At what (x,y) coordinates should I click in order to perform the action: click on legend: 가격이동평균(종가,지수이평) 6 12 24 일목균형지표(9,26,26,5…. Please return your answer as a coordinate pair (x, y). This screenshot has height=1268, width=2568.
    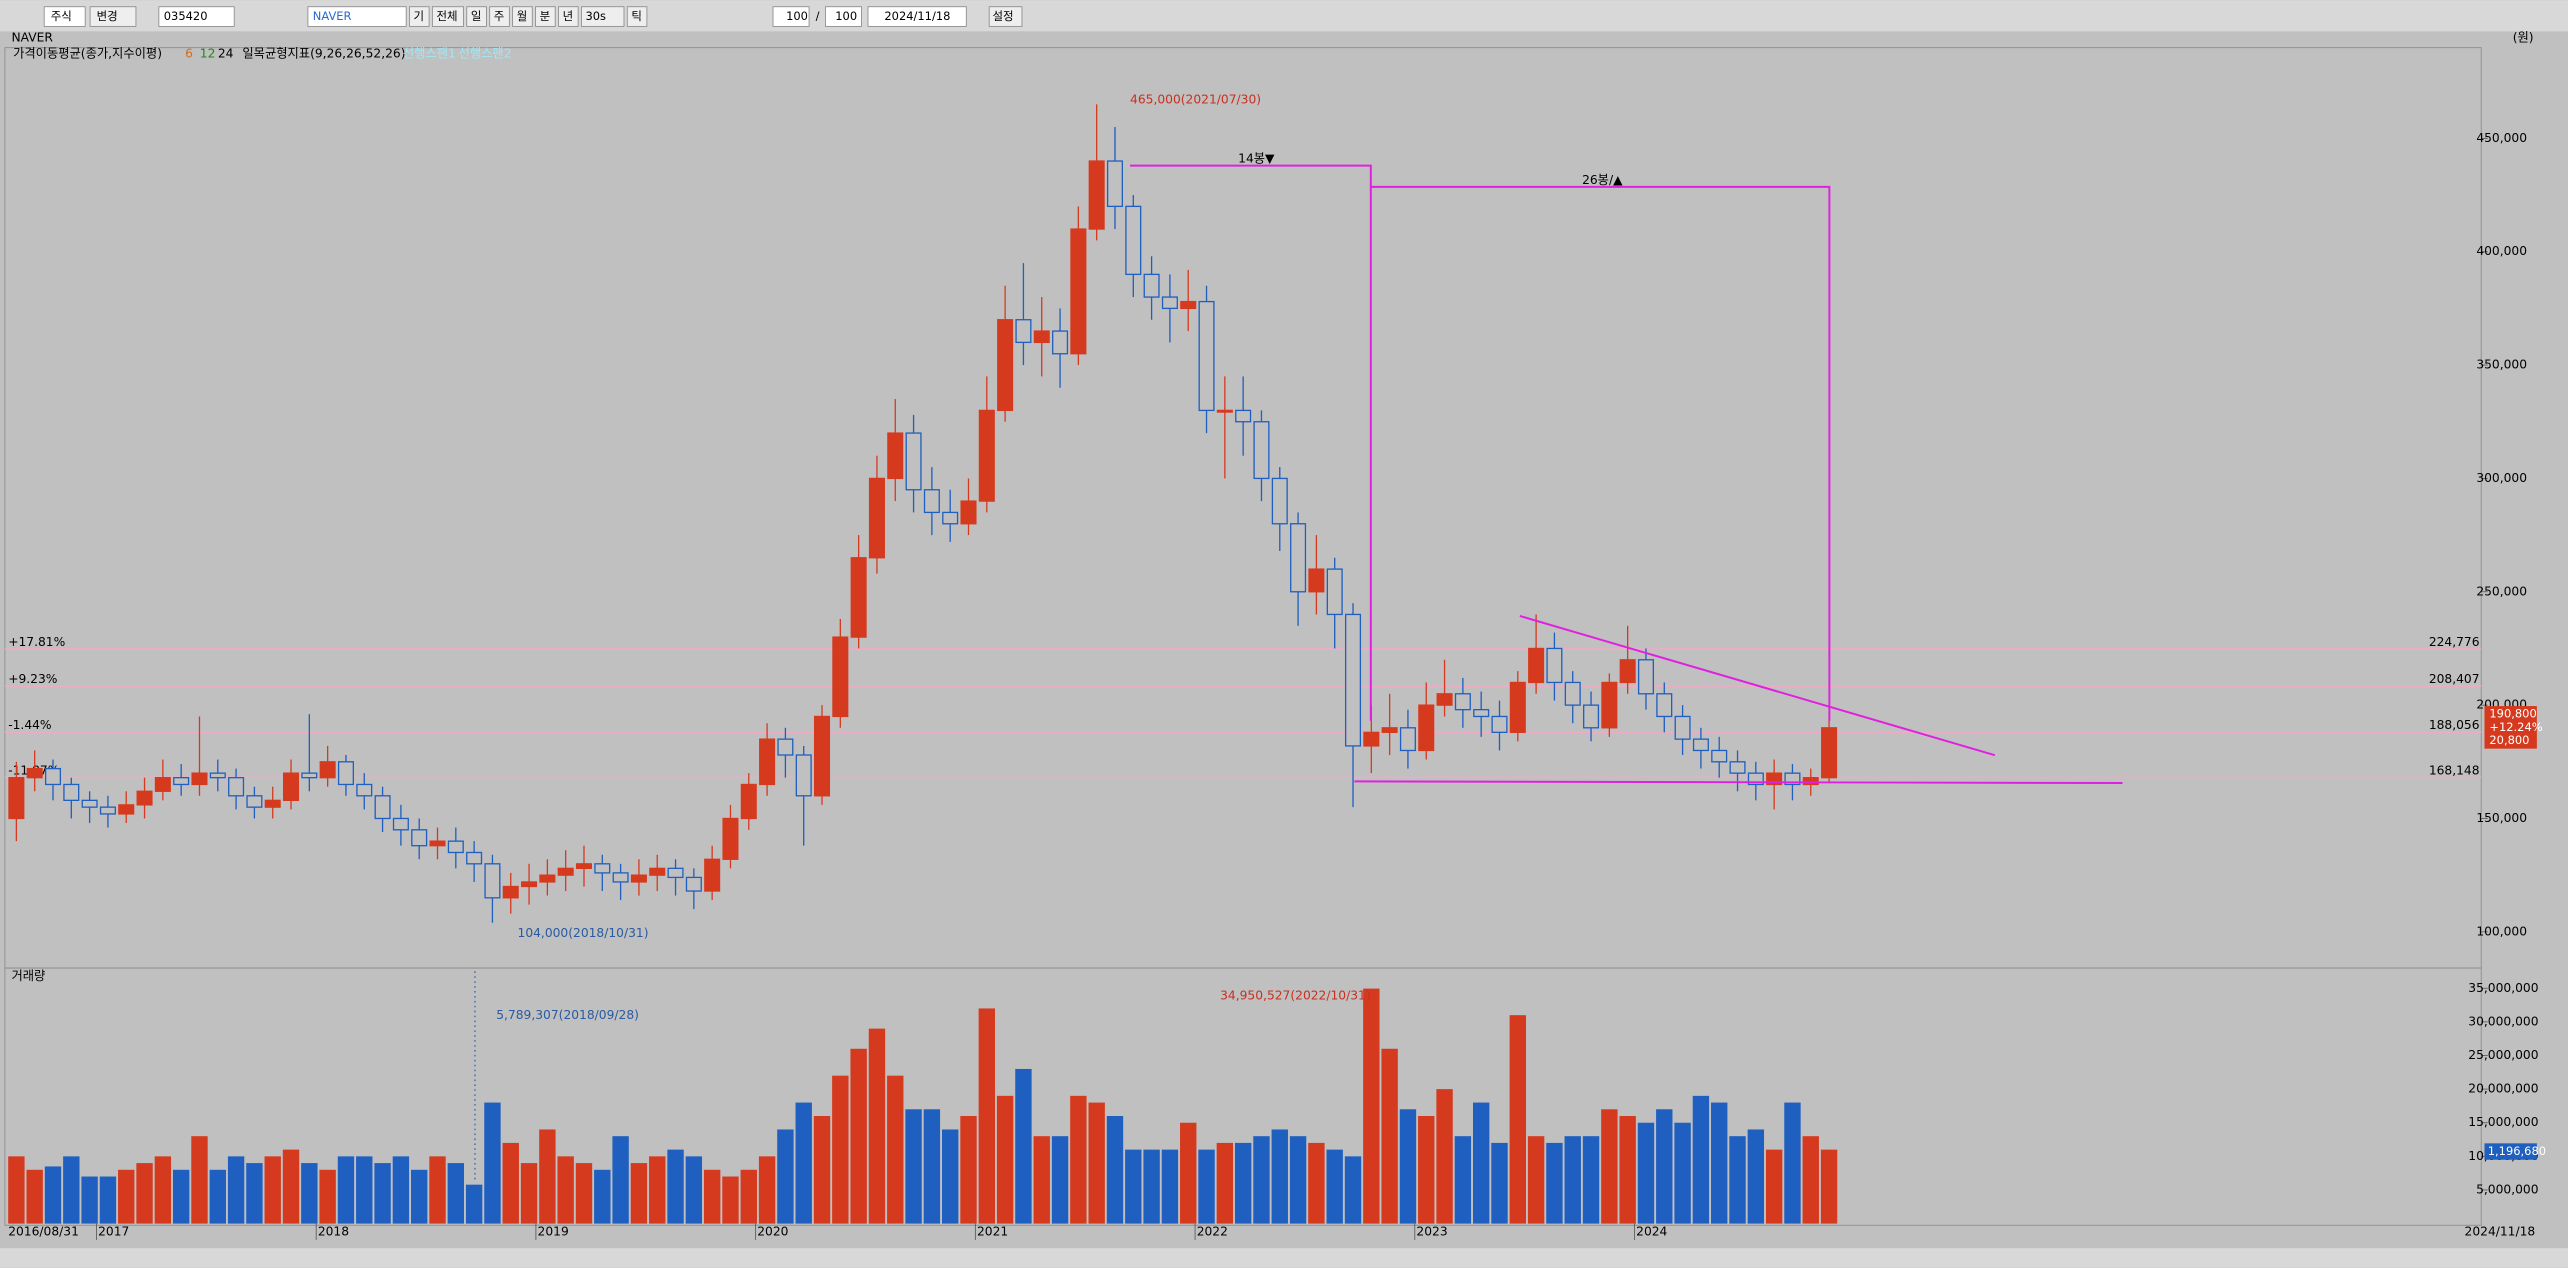
    Looking at the image, I should click on (262, 53).